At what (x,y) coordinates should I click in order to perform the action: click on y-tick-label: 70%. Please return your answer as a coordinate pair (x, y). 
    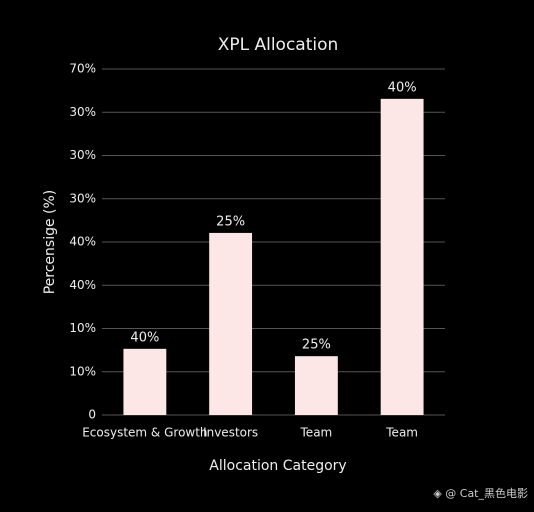
    Looking at the image, I should click on (82, 69).